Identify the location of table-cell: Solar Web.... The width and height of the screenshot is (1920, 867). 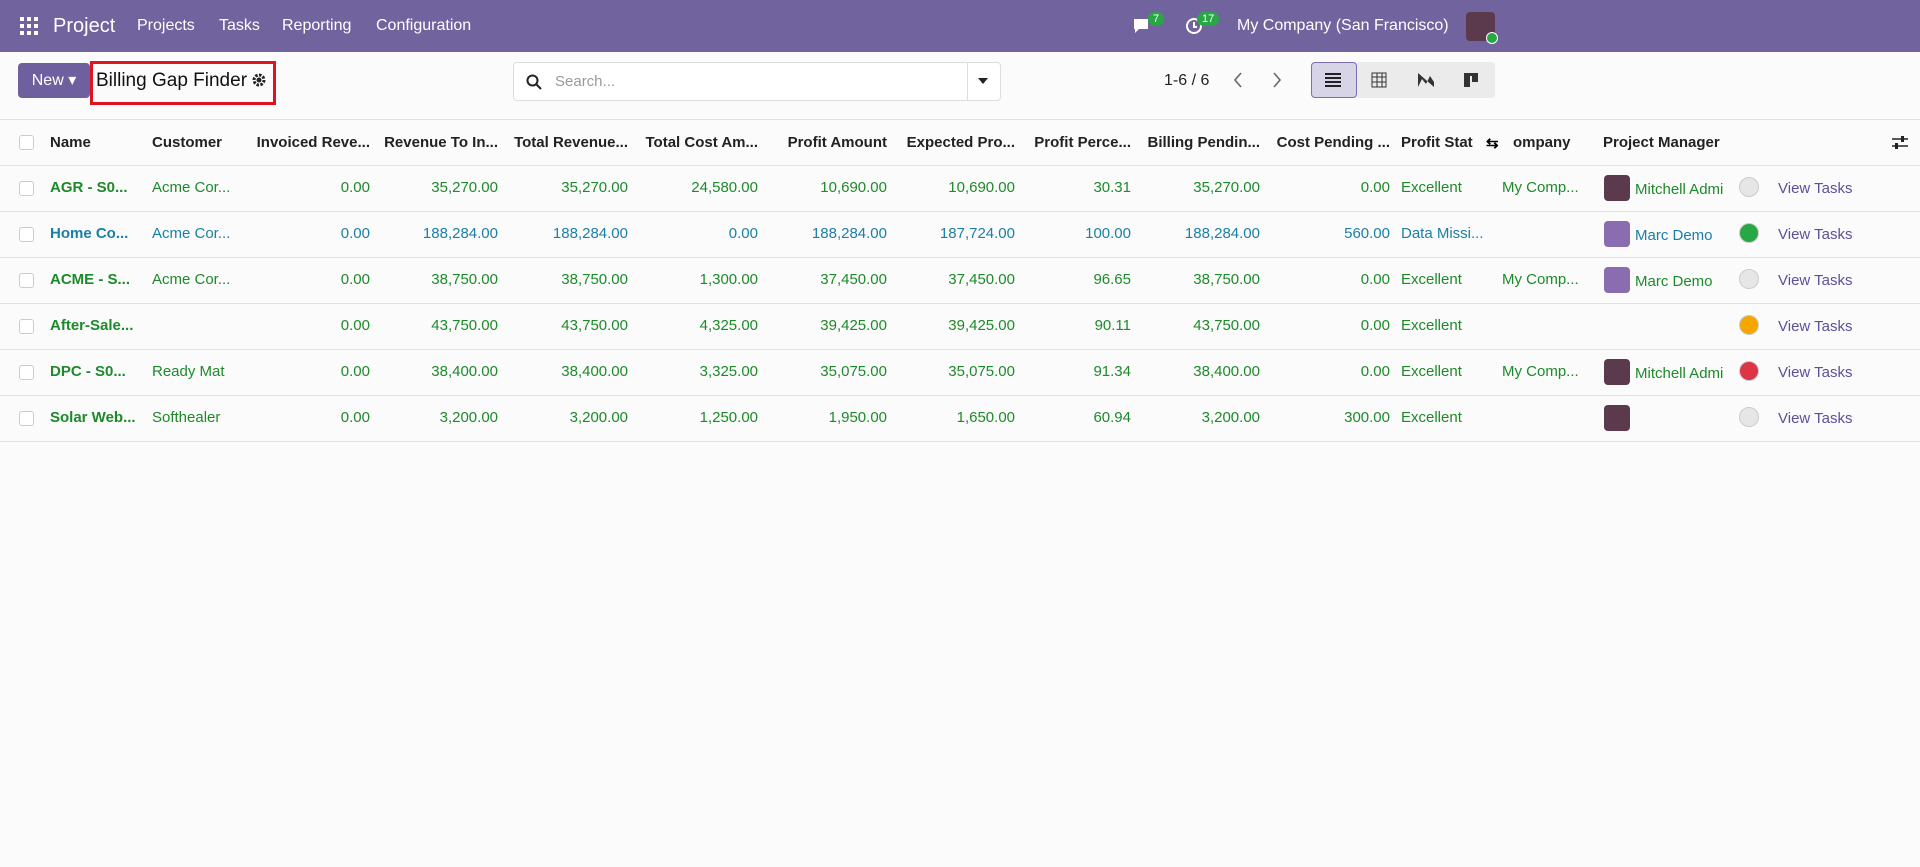
(93, 417).